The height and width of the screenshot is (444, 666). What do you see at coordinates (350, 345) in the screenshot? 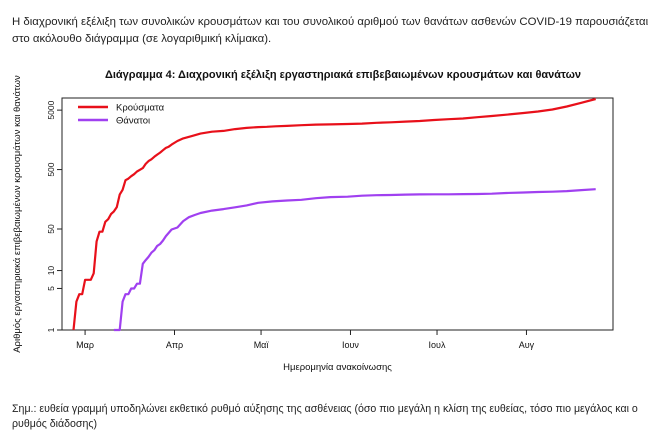
I see `x-tick-label: Ιουν` at bounding box center [350, 345].